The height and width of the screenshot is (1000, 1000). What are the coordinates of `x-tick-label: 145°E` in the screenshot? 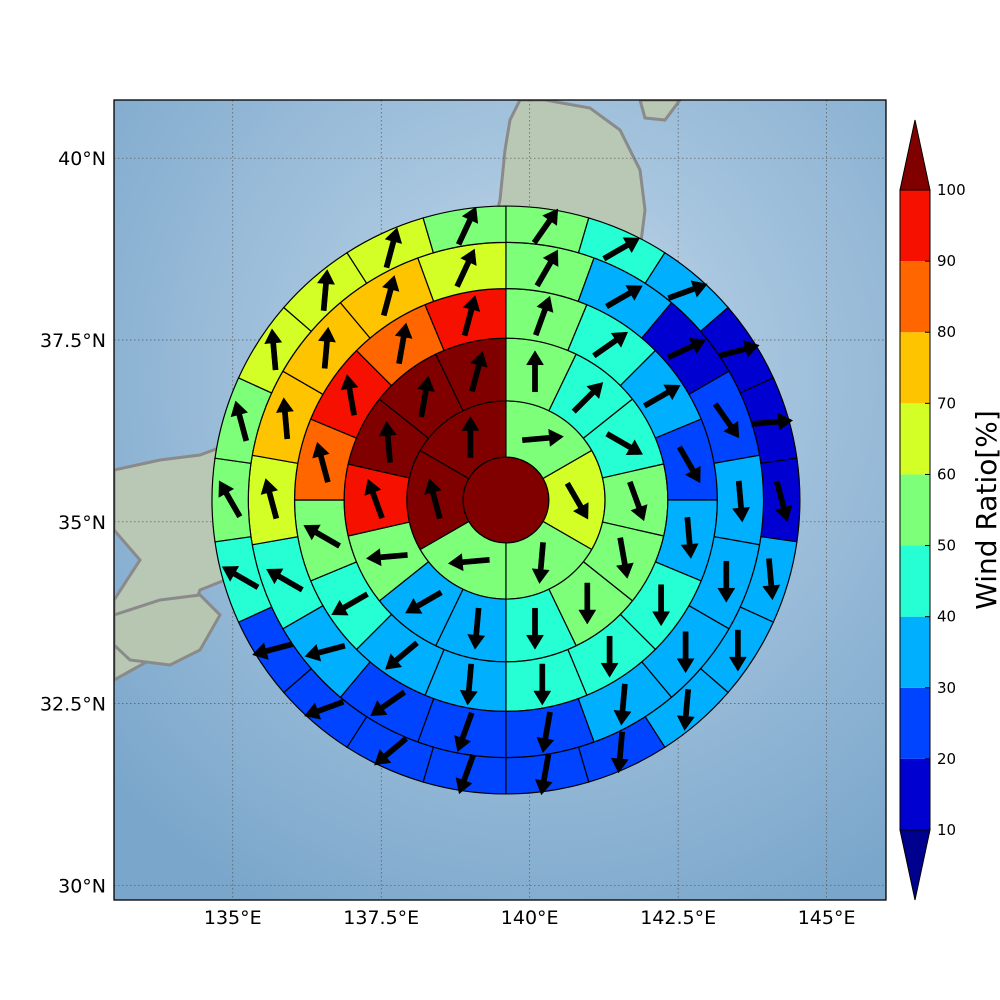 It's located at (827, 918).